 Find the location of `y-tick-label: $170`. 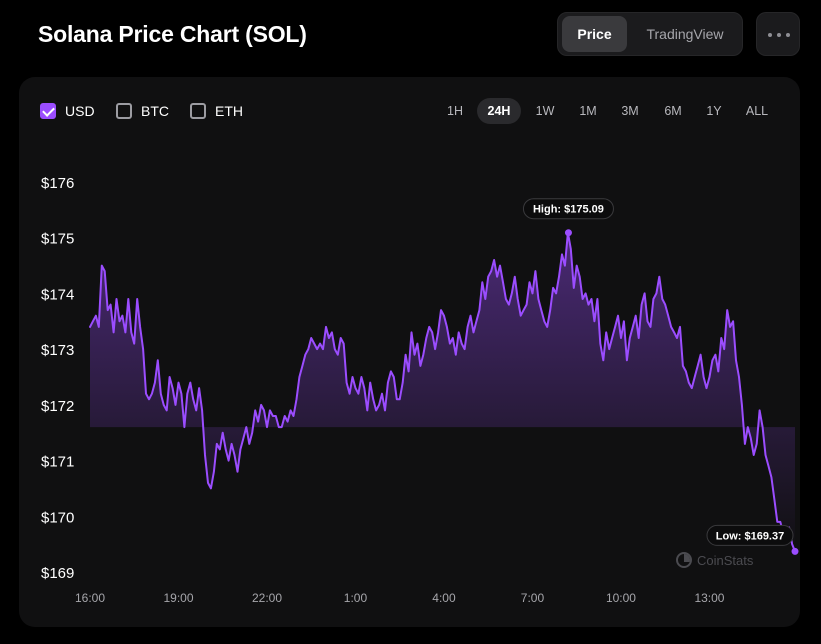

y-tick-label: $170 is located at coordinates (57, 517).